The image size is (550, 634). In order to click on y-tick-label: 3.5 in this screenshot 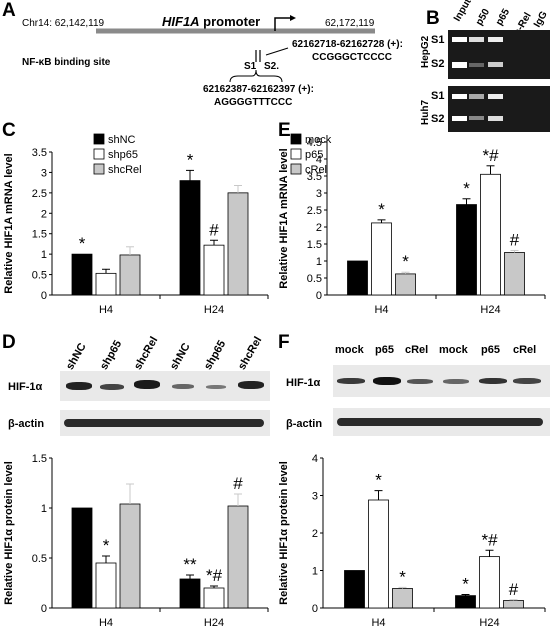, I will do `click(39, 153)`.